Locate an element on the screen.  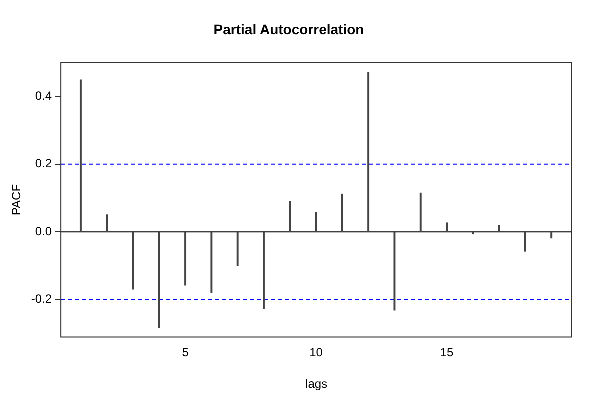
chart-title: Partial Autocorrelation is located at coordinates (289, 29).